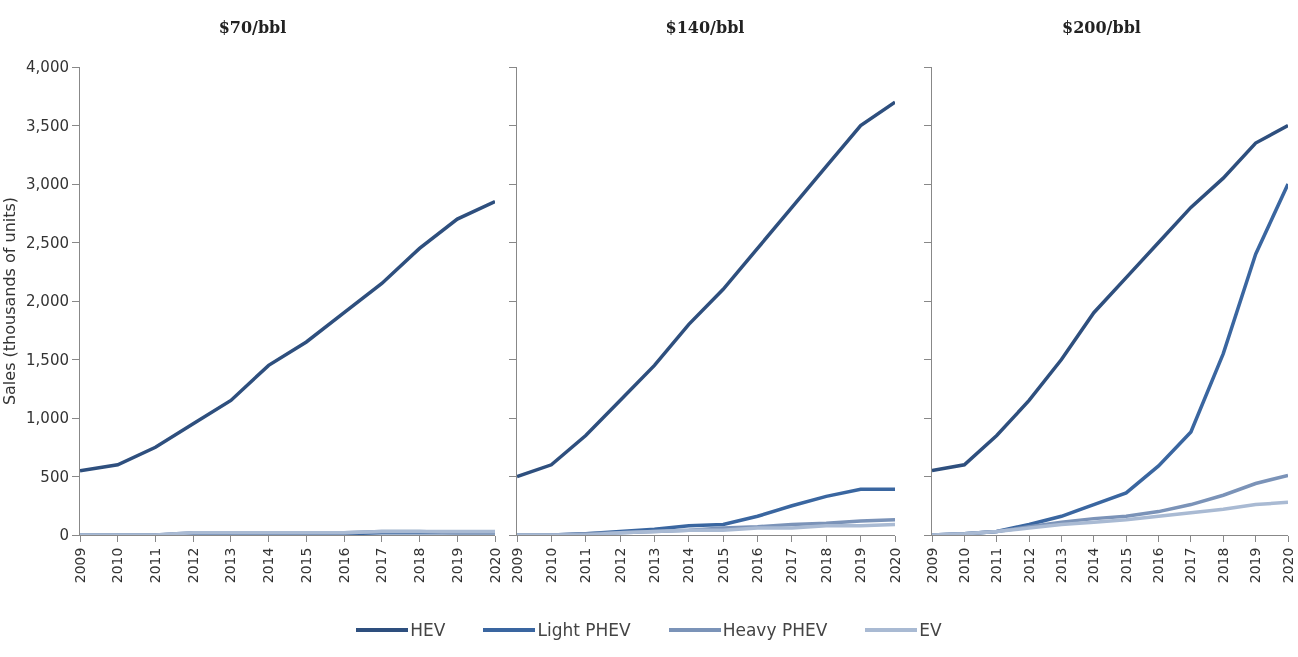  I want to click on y-tick-label: 2,000, so click(47, 301).